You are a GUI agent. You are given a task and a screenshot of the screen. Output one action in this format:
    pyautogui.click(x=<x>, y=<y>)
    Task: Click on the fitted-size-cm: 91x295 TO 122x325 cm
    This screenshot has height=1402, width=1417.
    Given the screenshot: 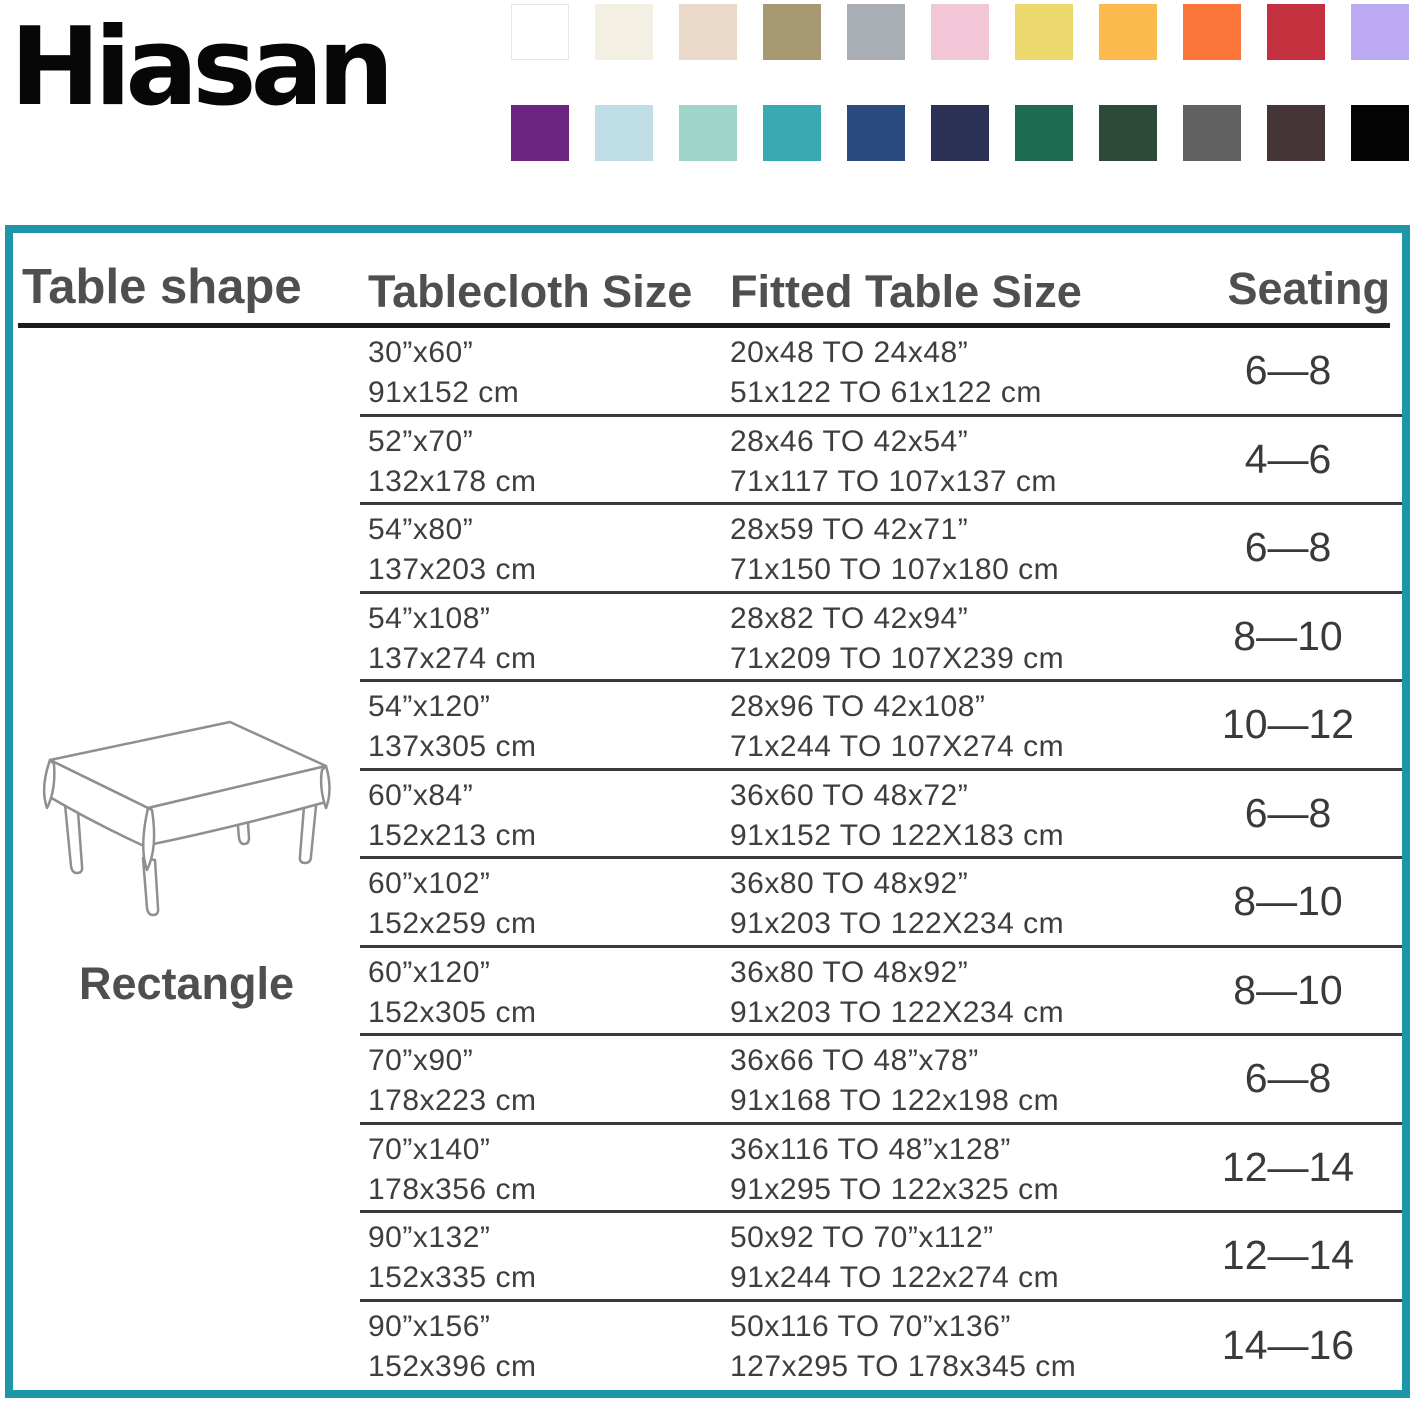 What is the action you would take?
    pyautogui.click(x=895, y=1189)
    